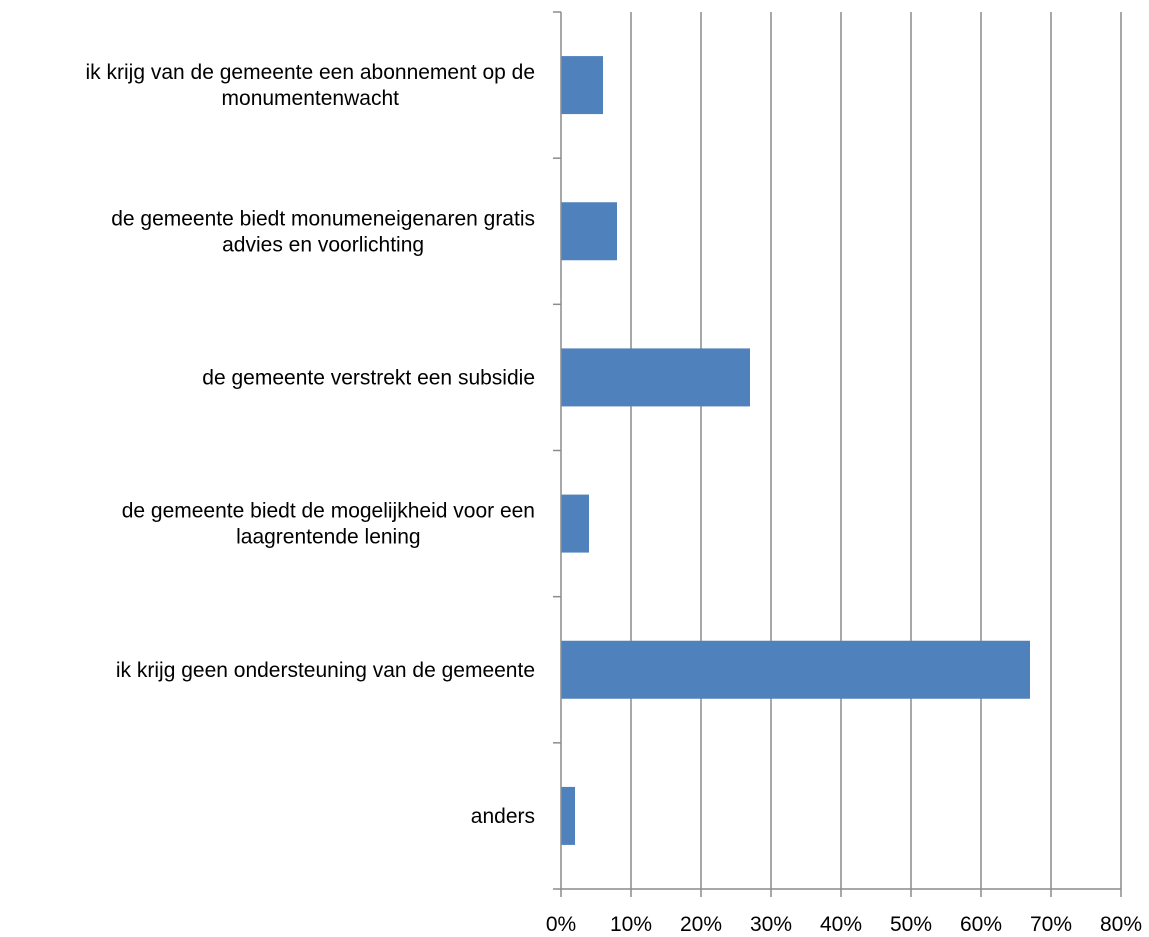 This screenshot has height=937, width=1149. Describe the element at coordinates (368, 377) in the screenshot. I see `category-label: de gemeente verstrekt een subsidie` at that location.